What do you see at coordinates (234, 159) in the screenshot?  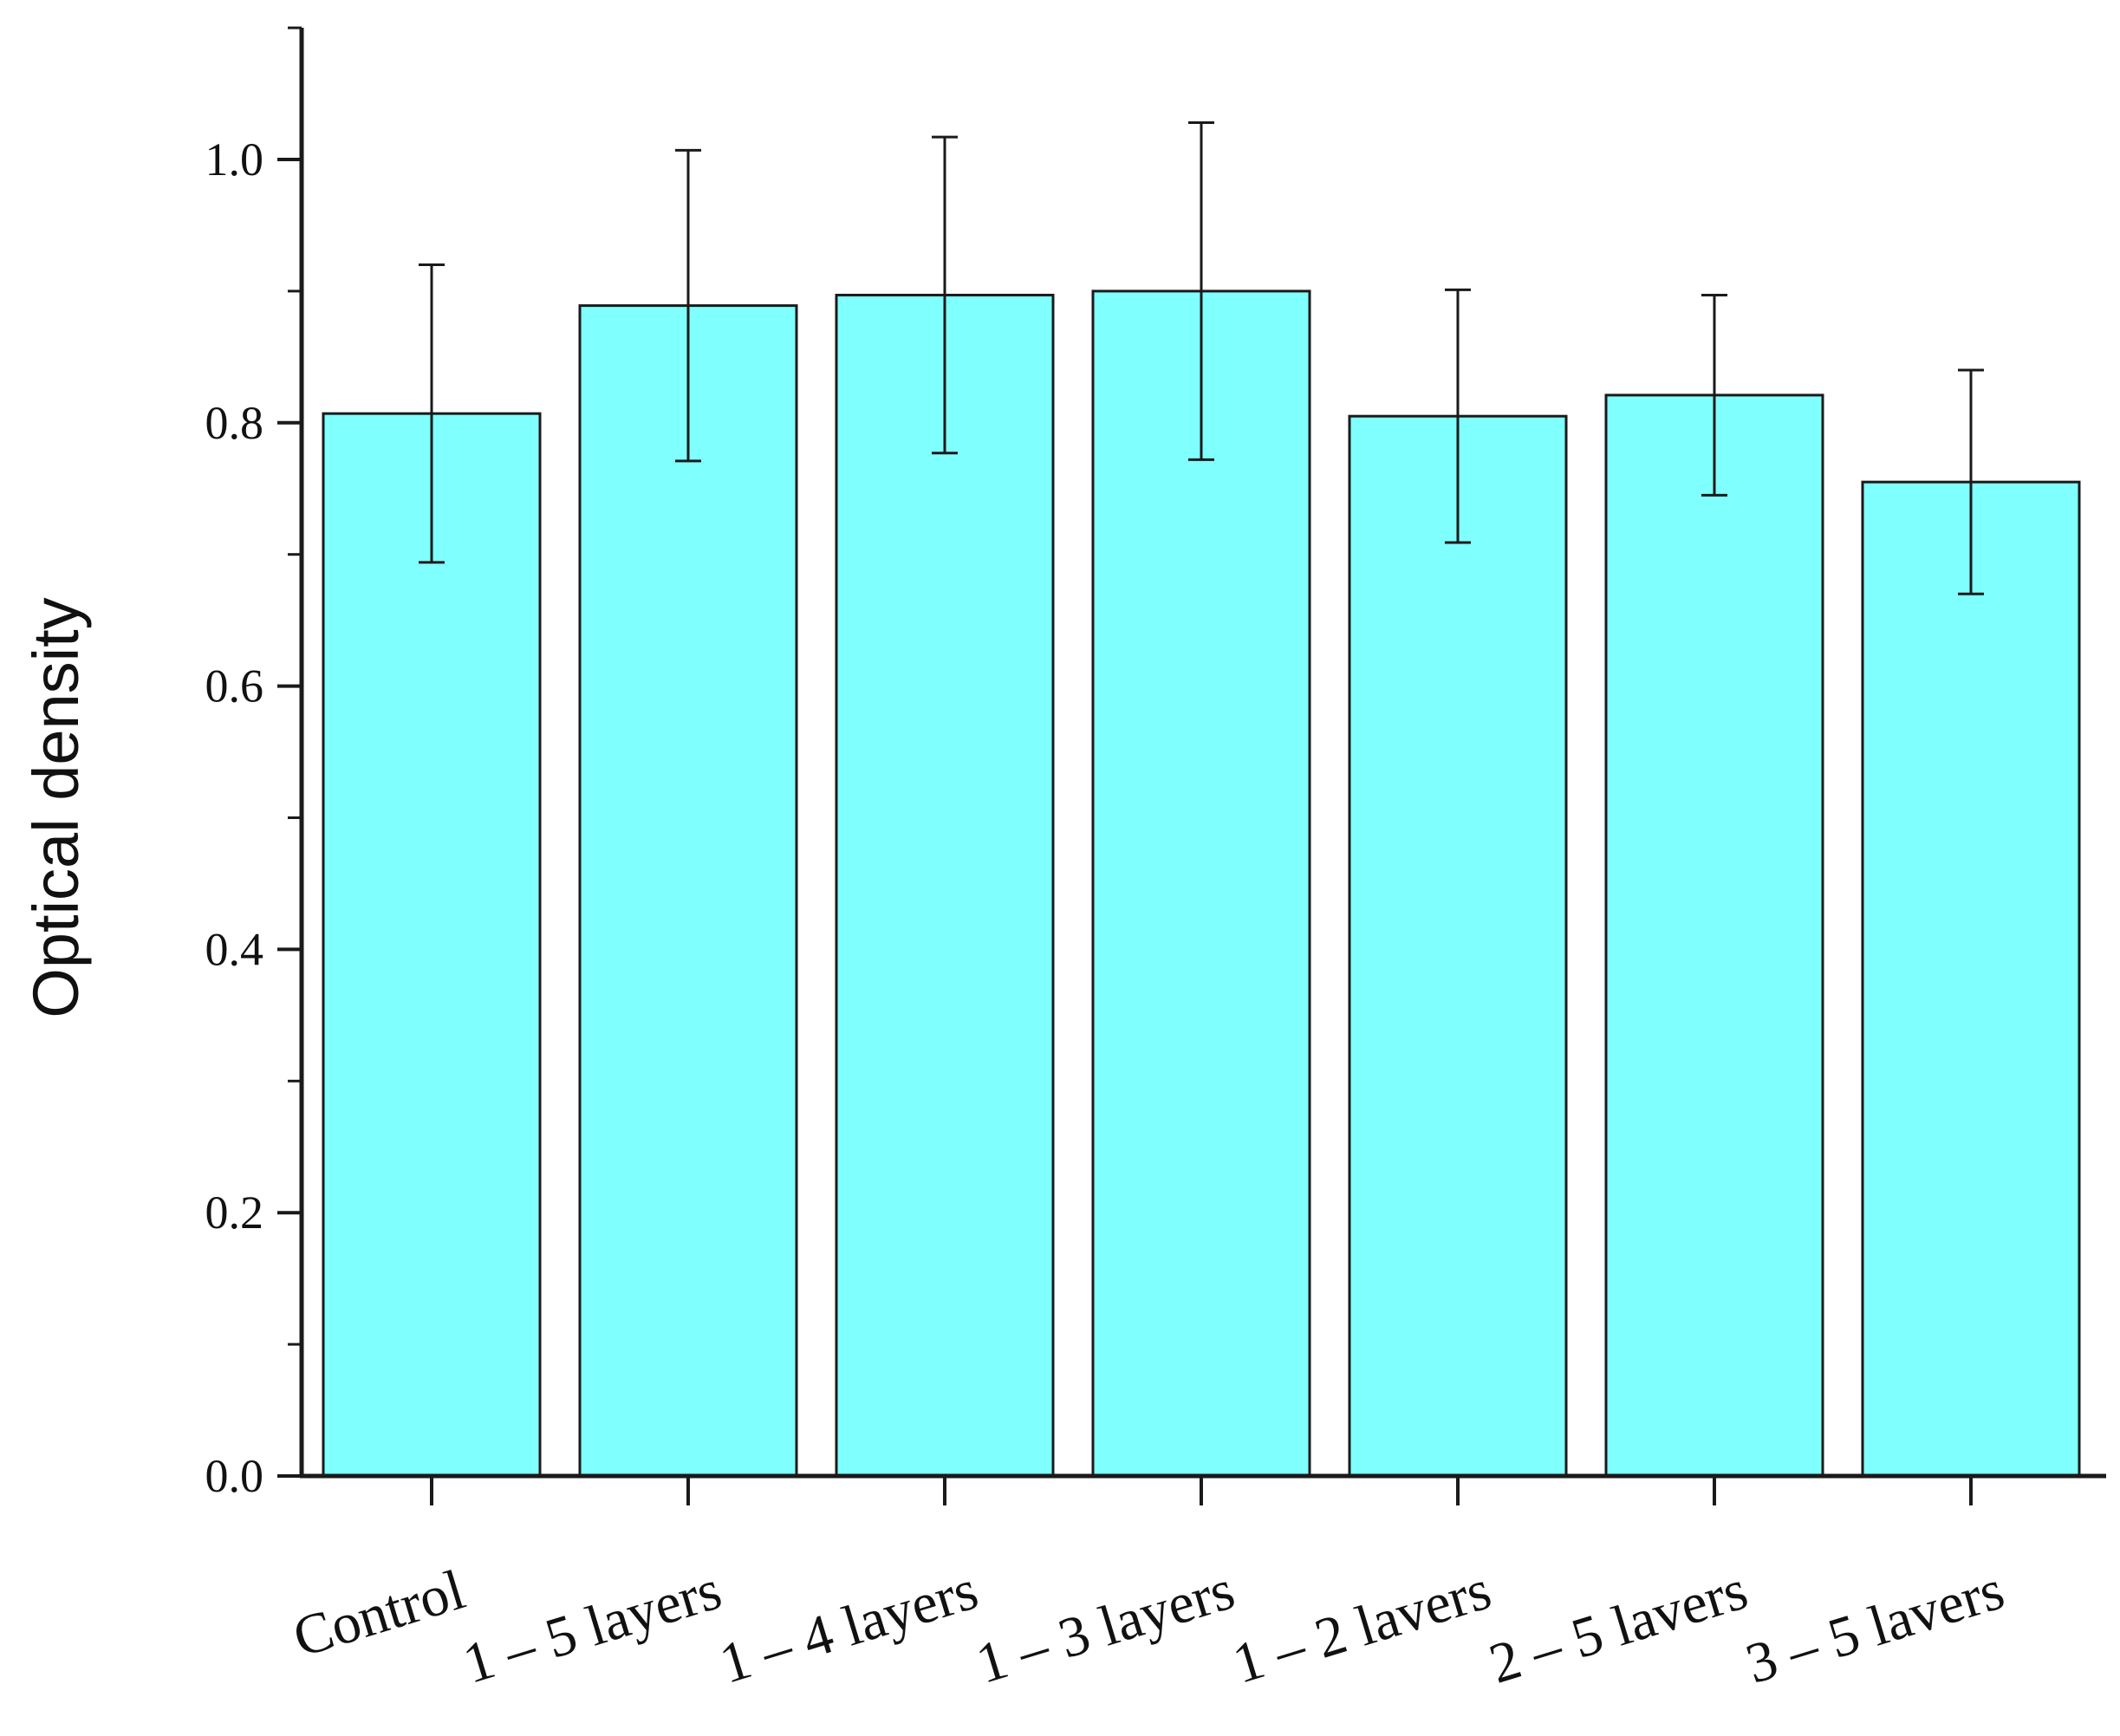 I see `y-tick-label-5: 1.0` at bounding box center [234, 159].